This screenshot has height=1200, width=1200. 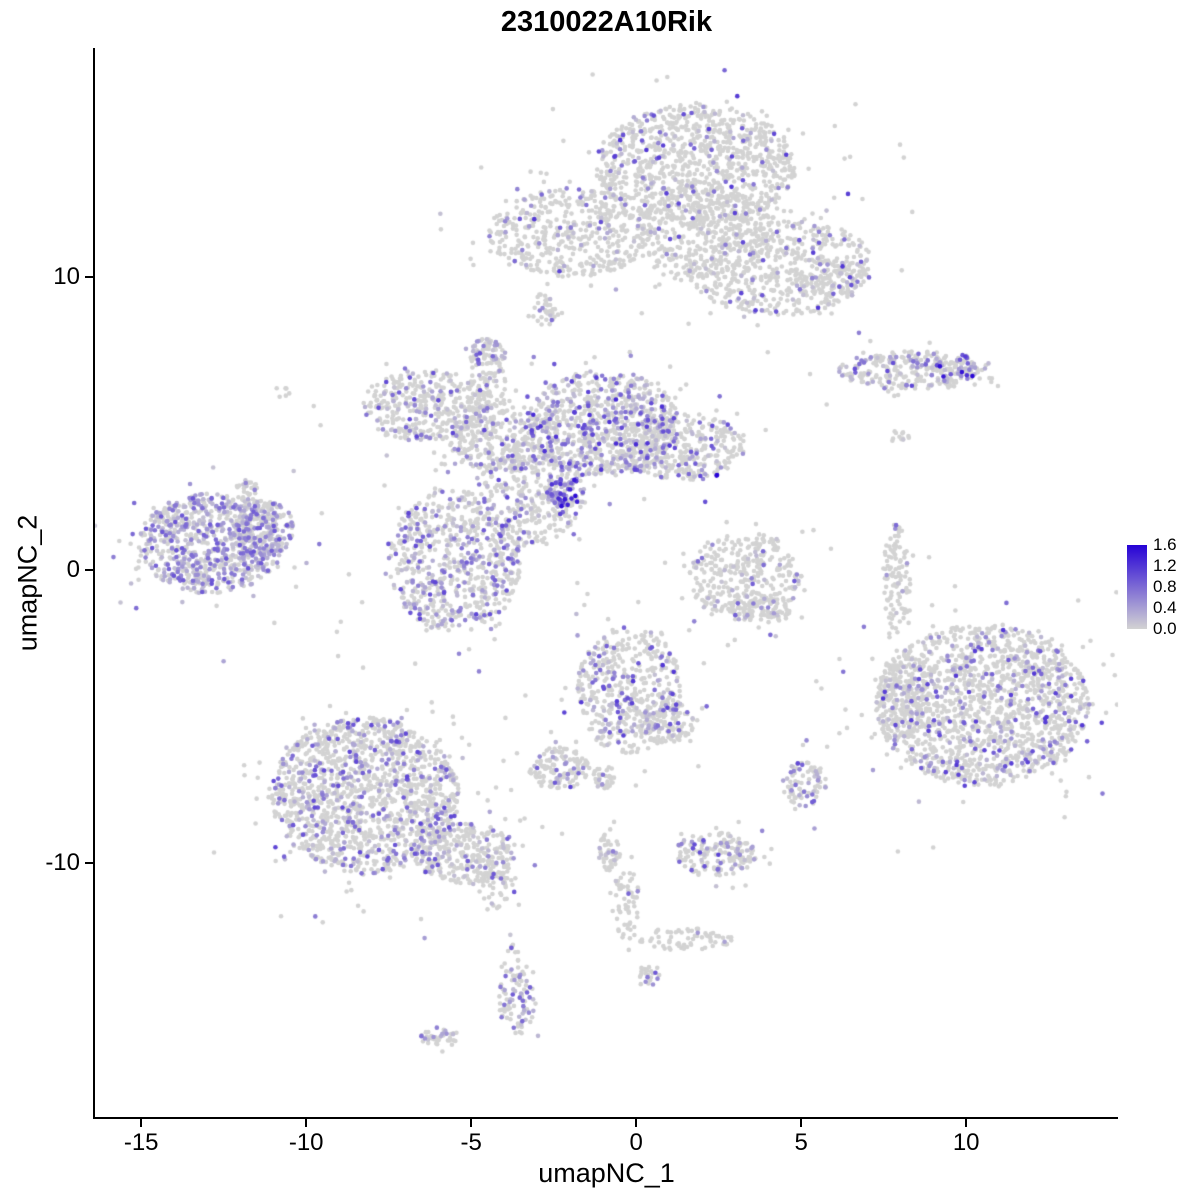 What do you see at coordinates (73, 569) in the screenshot?
I see `y-tick-label: 0` at bounding box center [73, 569].